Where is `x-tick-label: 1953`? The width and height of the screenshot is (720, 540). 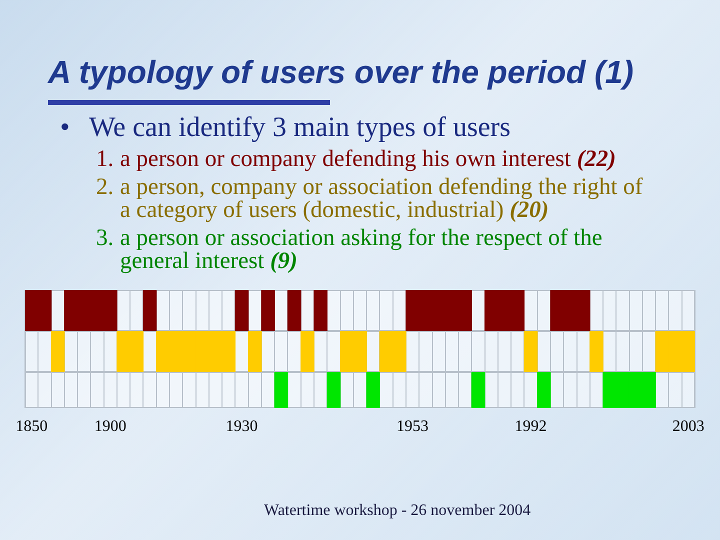 x-tick-label: 1953 is located at coordinates (412, 426).